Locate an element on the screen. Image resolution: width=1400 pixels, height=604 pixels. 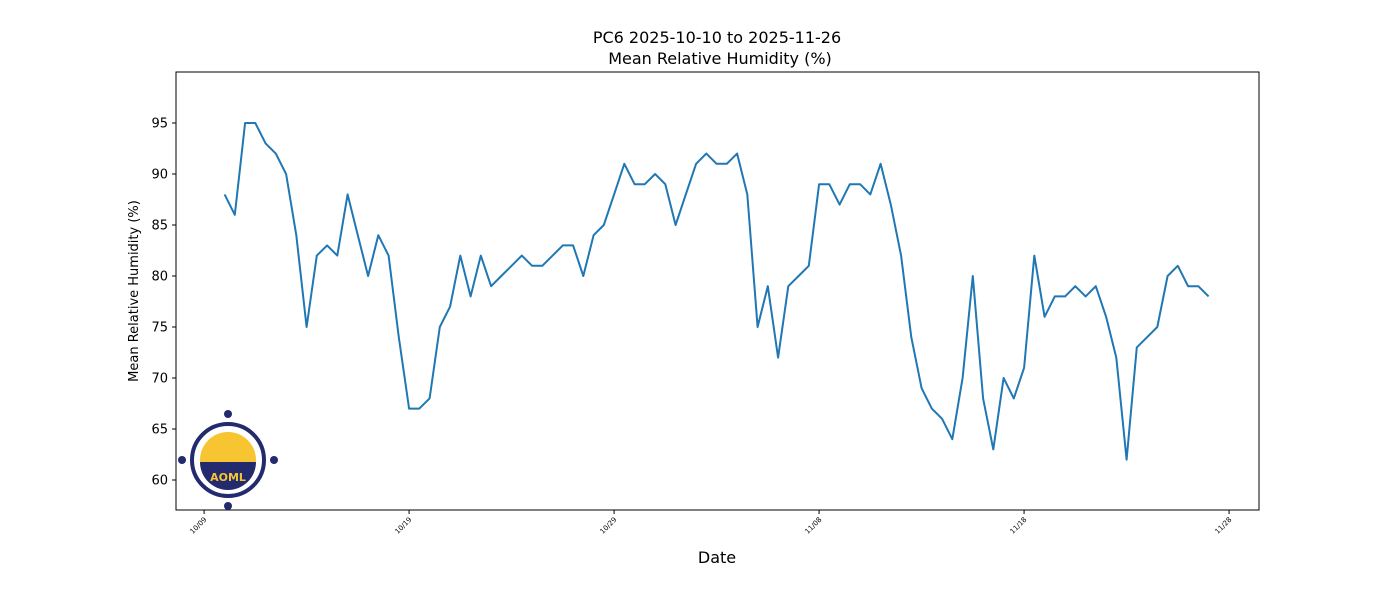
y-axis-label: Mean Relative Humidity (%) is located at coordinates (134, 291).